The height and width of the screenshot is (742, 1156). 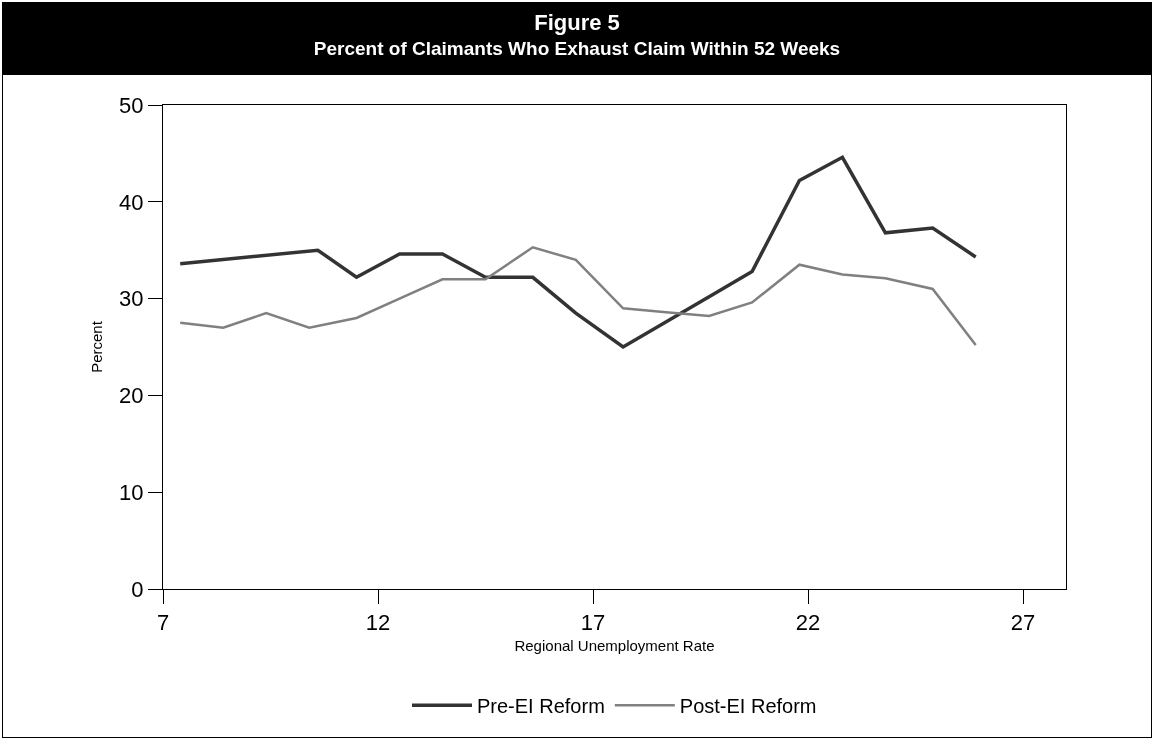 I want to click on y-tick-label: 0, so click(x=137, y=589).